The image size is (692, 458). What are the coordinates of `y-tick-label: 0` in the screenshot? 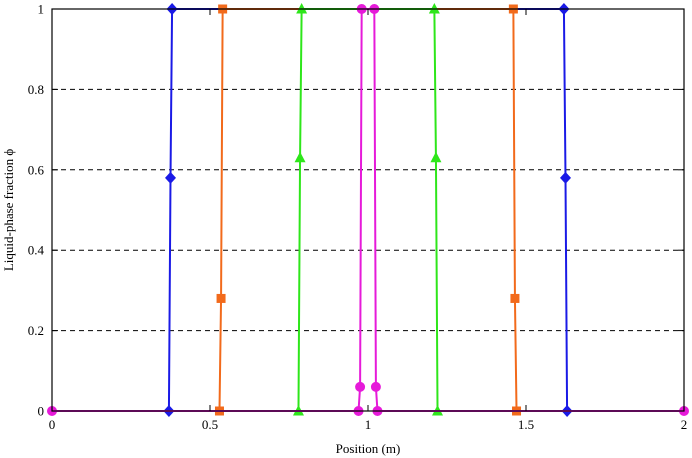 It's located at (41, 411).